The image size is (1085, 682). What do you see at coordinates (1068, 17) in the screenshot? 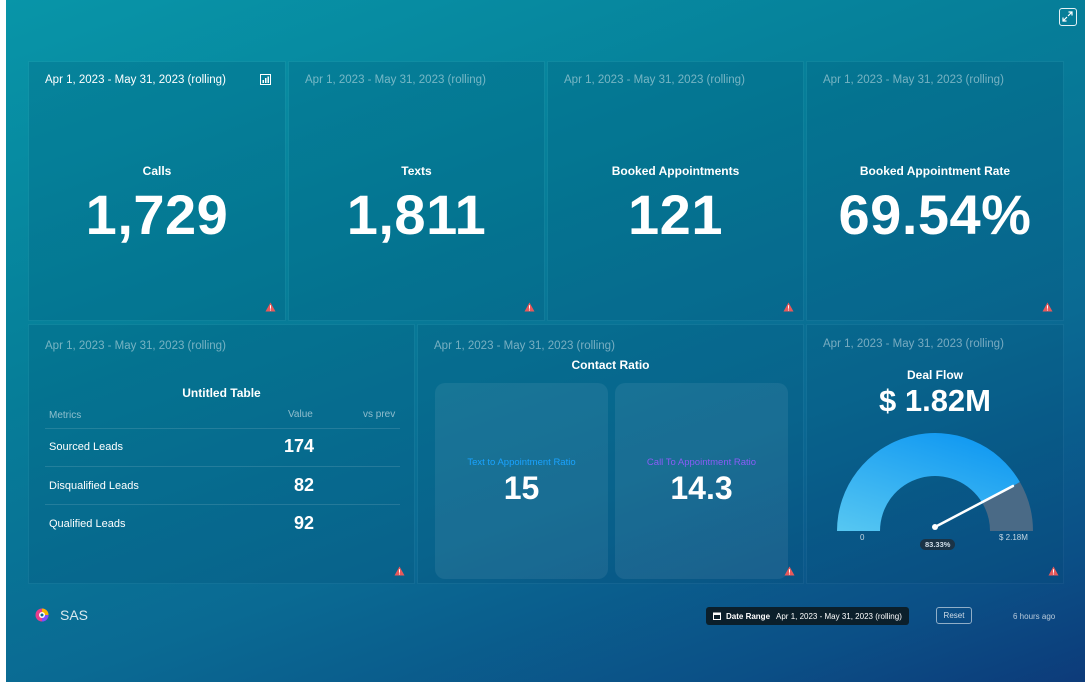
I see `expand-icon` at bounding box center [1068, 17].